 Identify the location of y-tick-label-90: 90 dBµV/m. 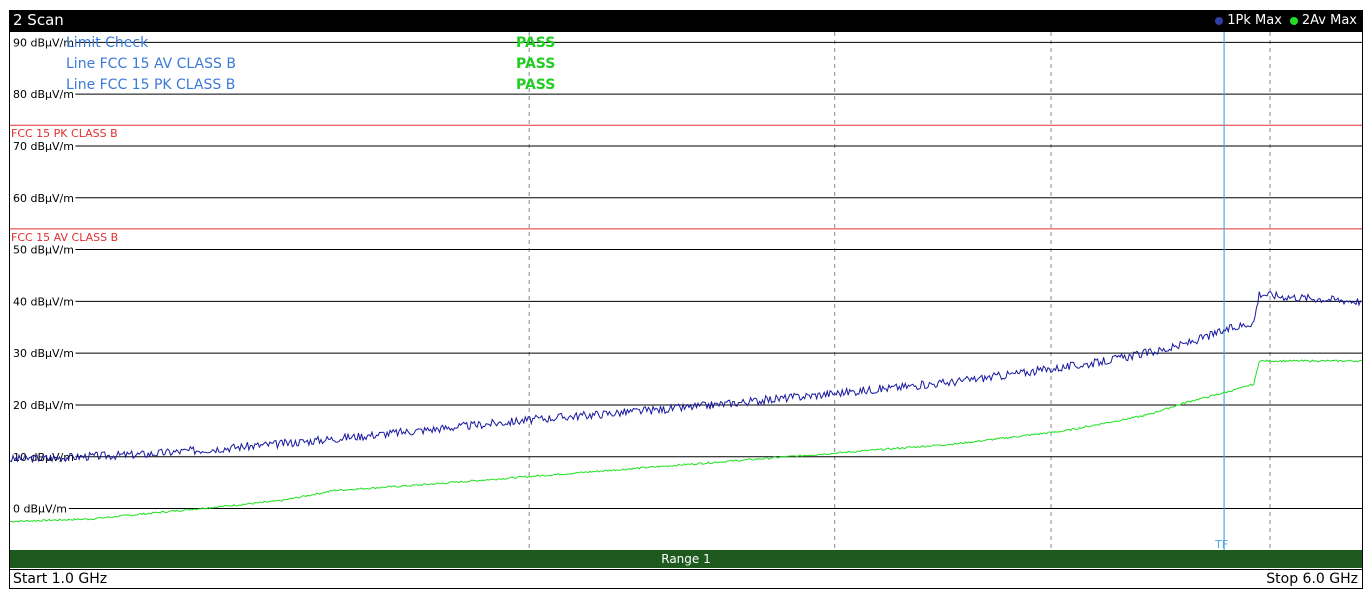
(43, 42).